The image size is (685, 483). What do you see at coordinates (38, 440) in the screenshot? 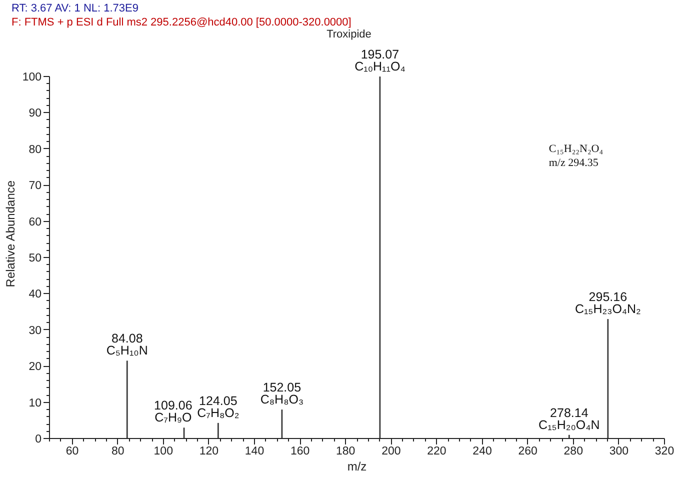
I see `y-tick-label: 0` at bounding box center [38, 440].